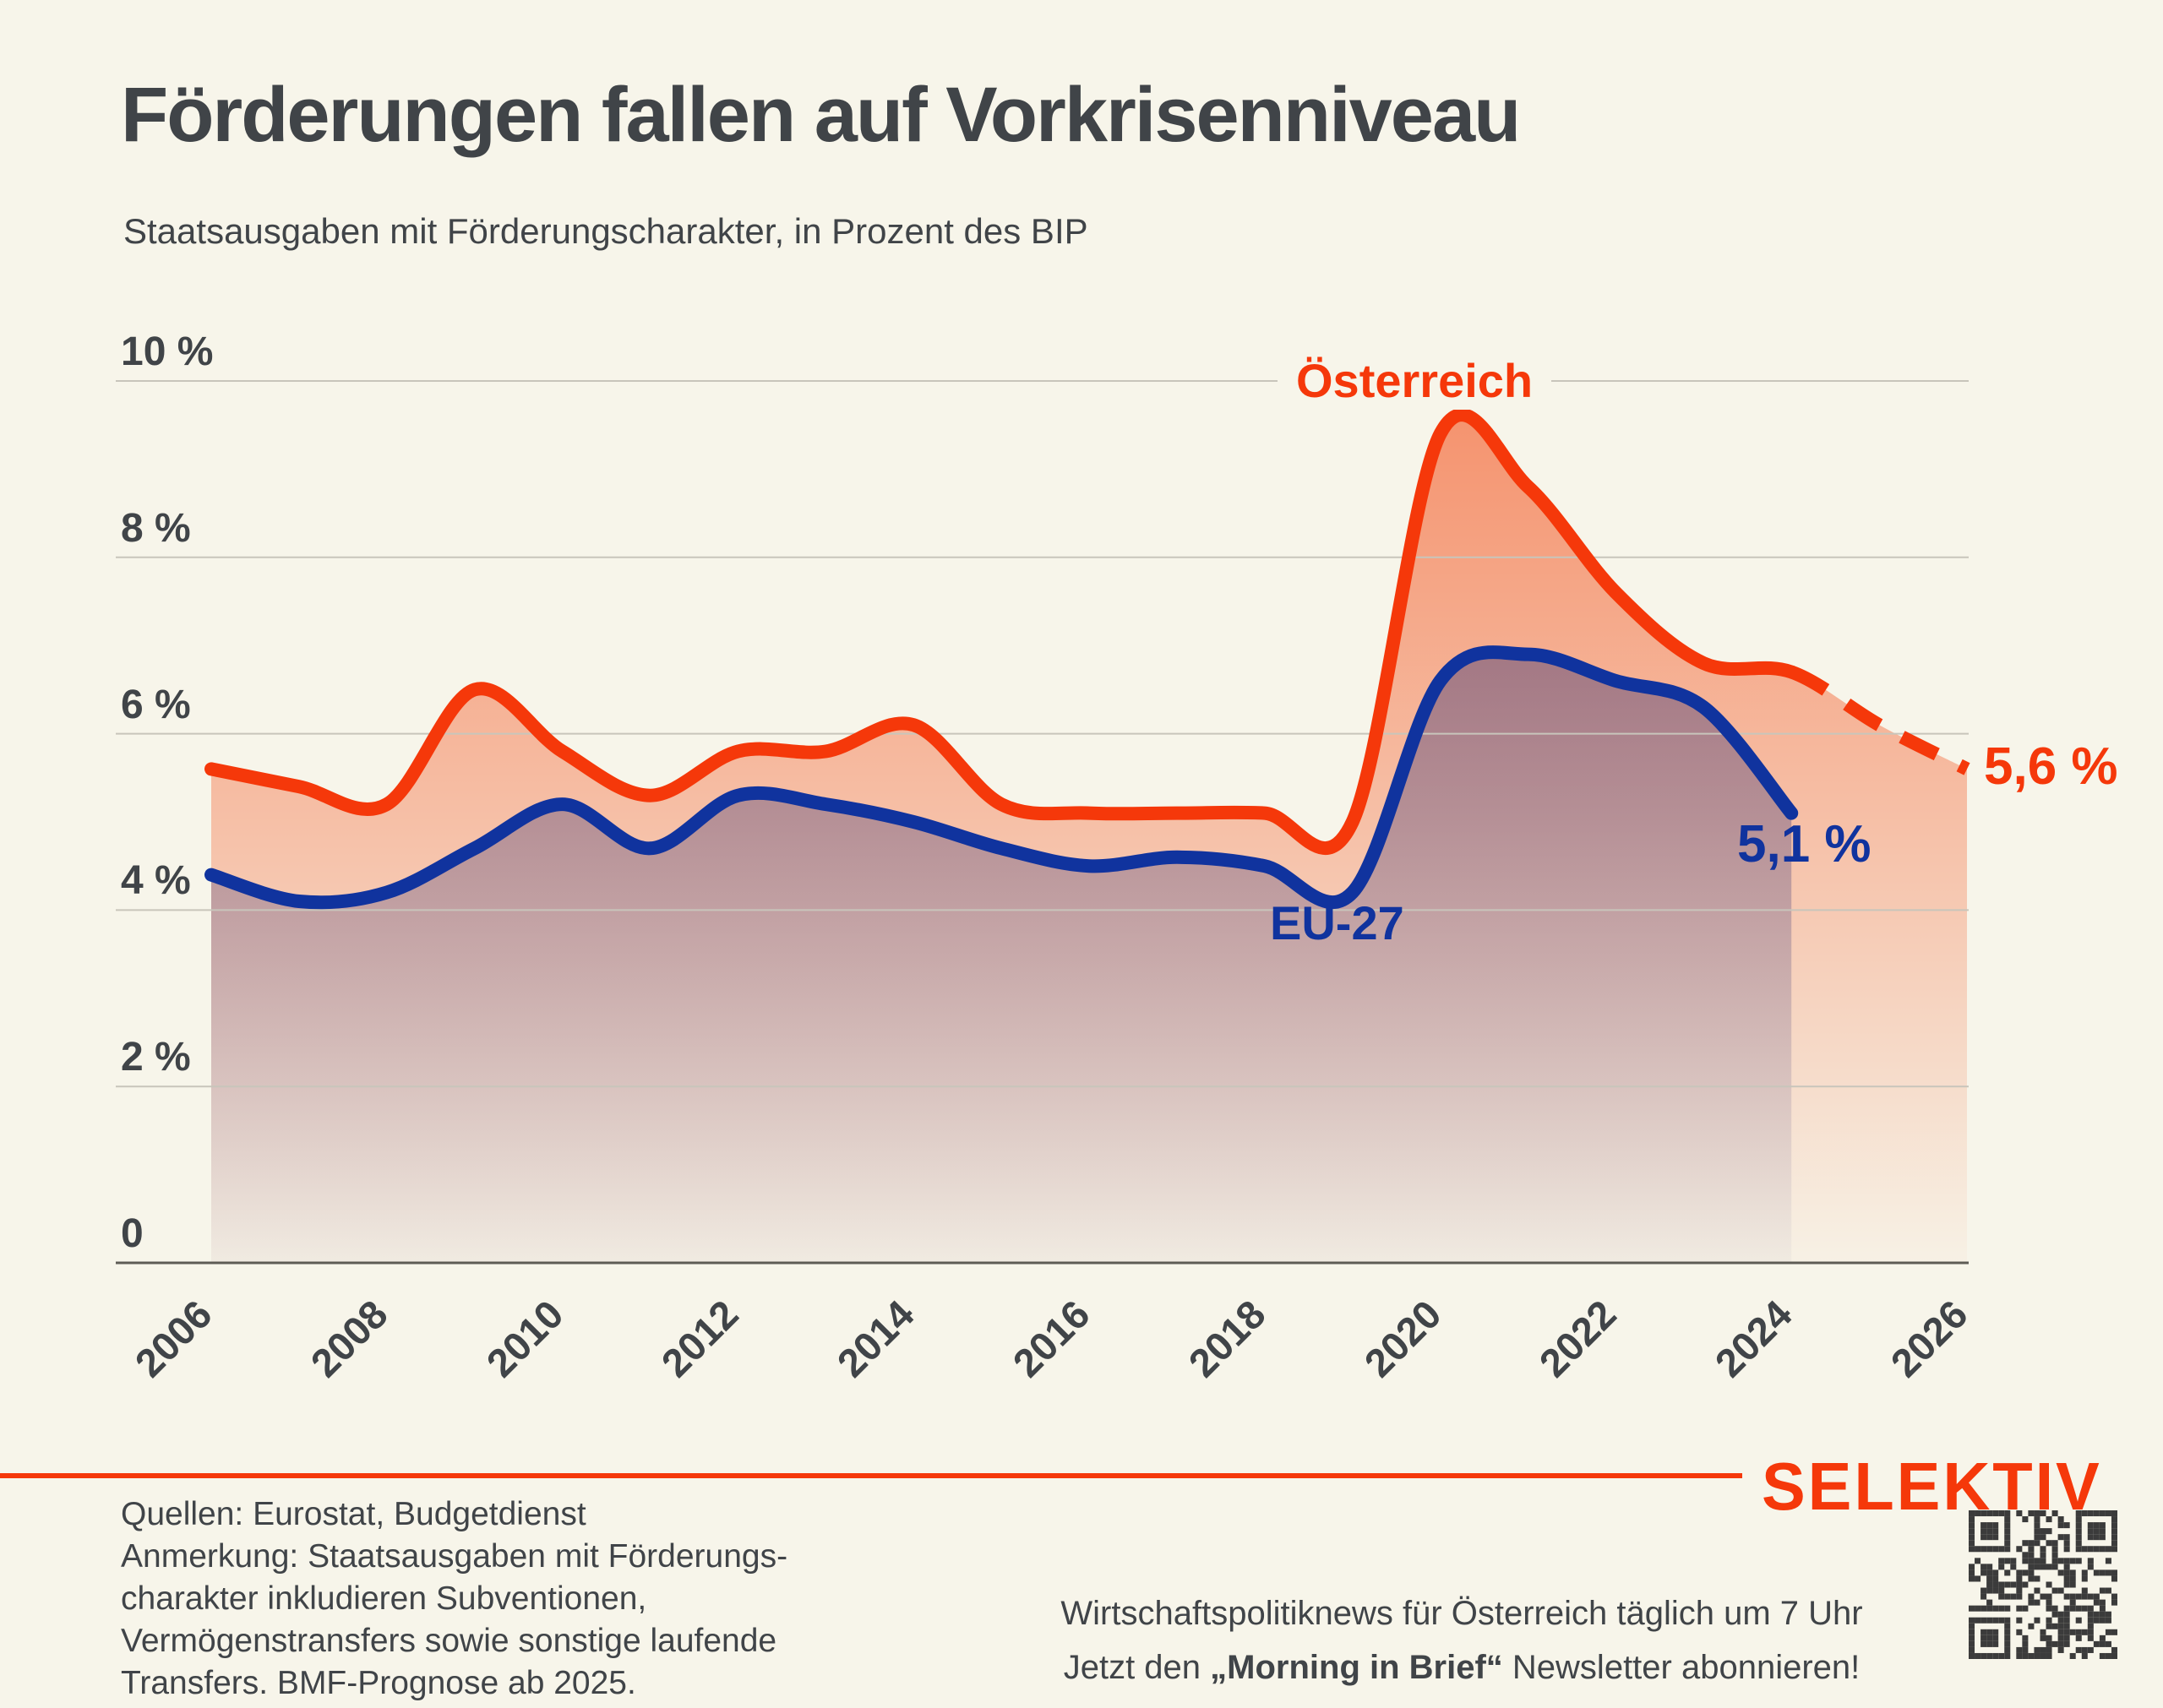  Describe the element at coordinates (167, 352) in the screenshot. I see `y-axis-label-10: 10 %` at that location.